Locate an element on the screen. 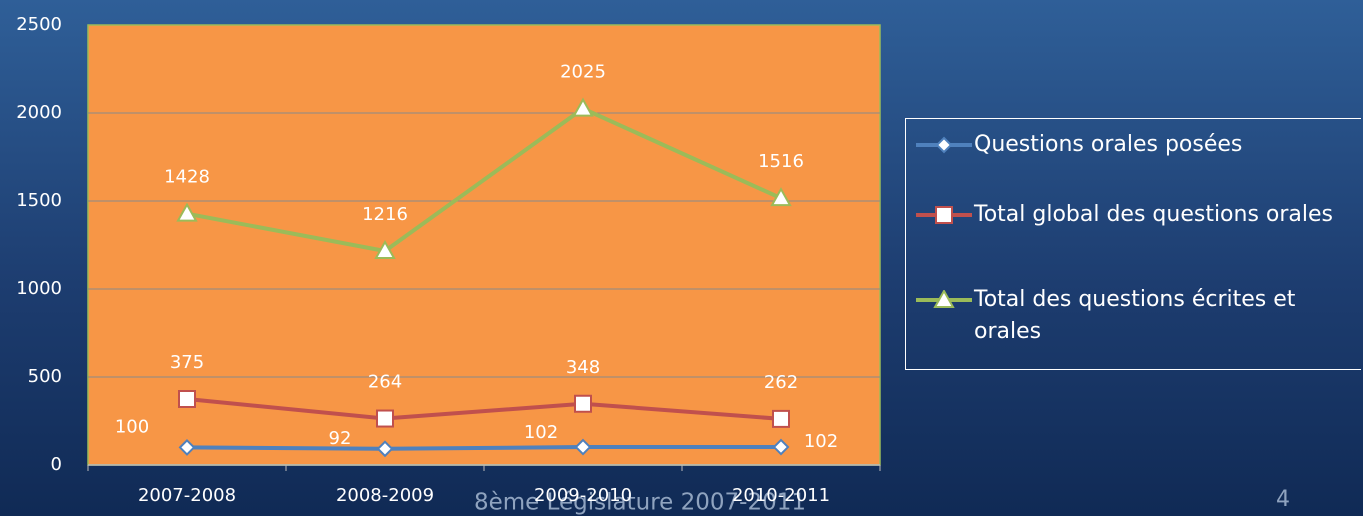  data-label: 92 is located at coordinates (340, 438).